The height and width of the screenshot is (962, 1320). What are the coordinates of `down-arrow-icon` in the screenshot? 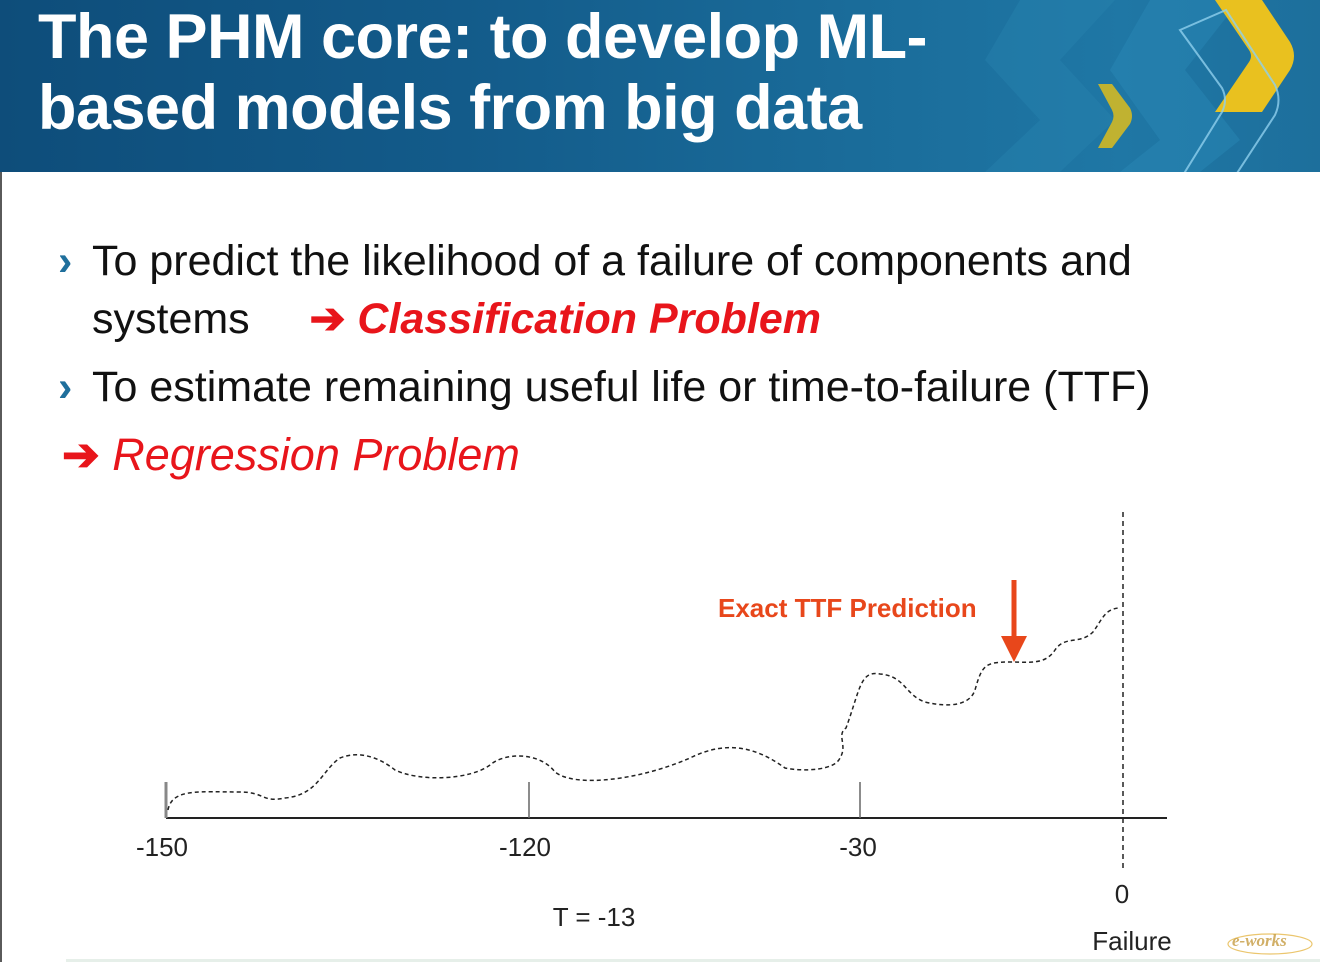 It's located at (1014, 649).